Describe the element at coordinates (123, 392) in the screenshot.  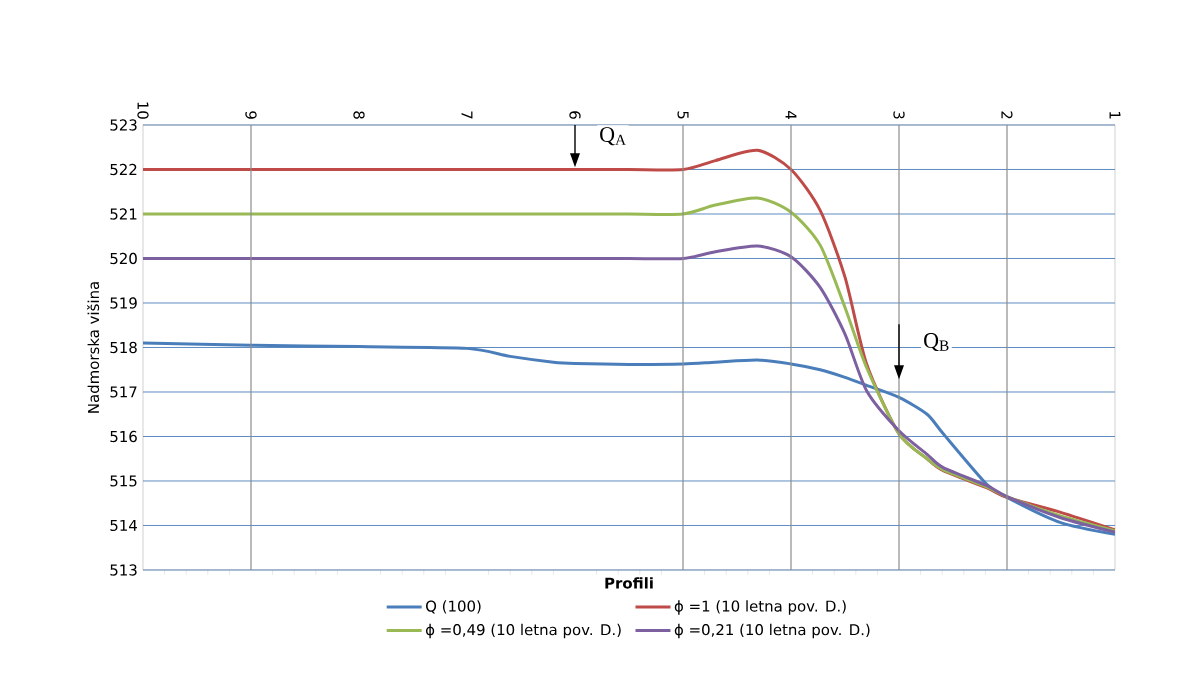
I see `y-tick-label: 517` at that location.